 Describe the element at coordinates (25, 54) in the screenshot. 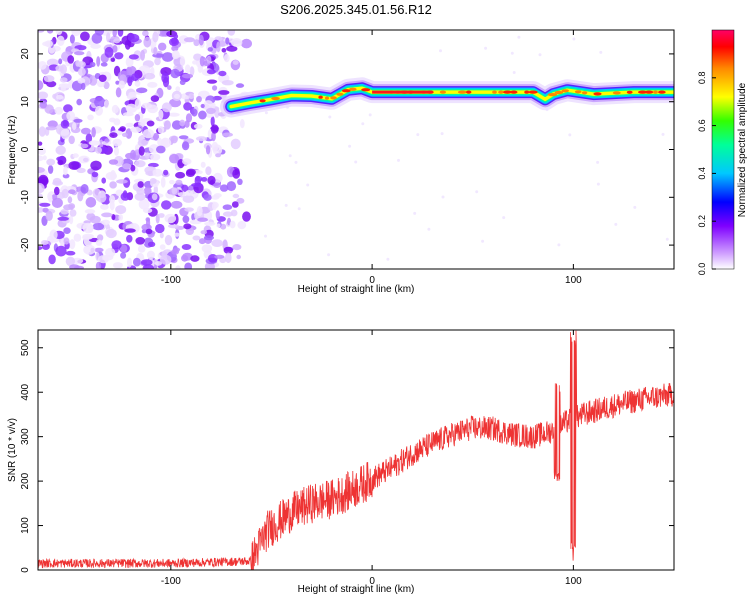

I see `spectrogram-y-tick-label: 20` at that location.